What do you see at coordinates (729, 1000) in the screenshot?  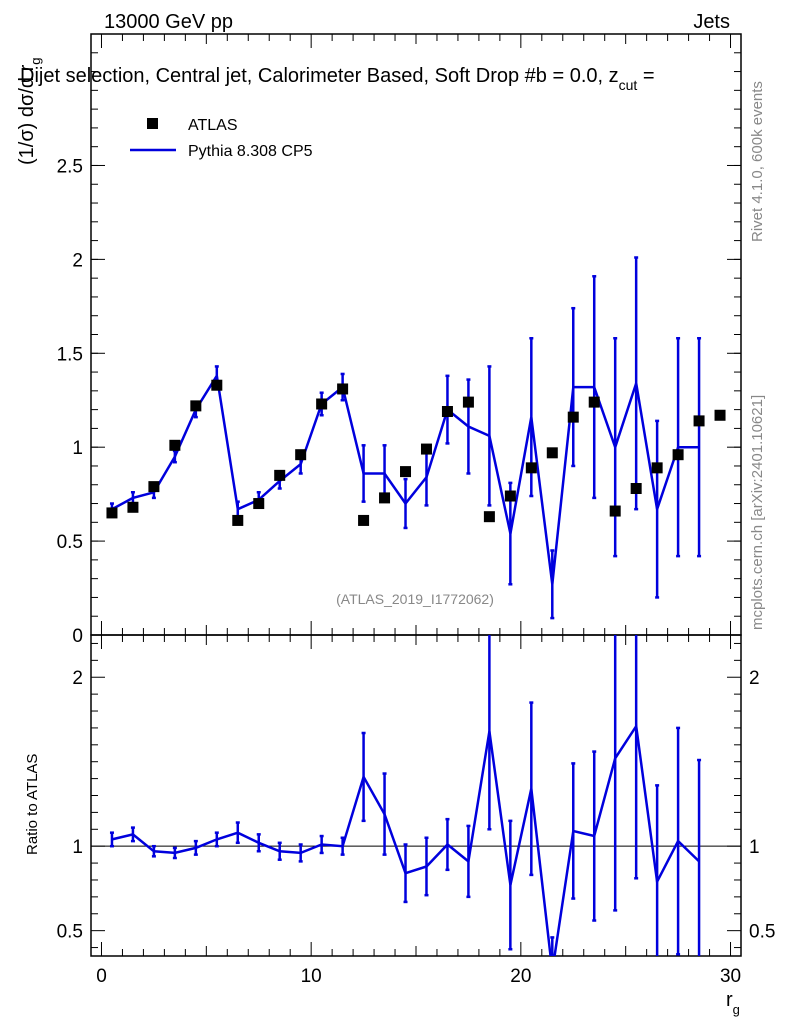 I see `x-axis-label-text: r` at bounding box center [729, 1000].